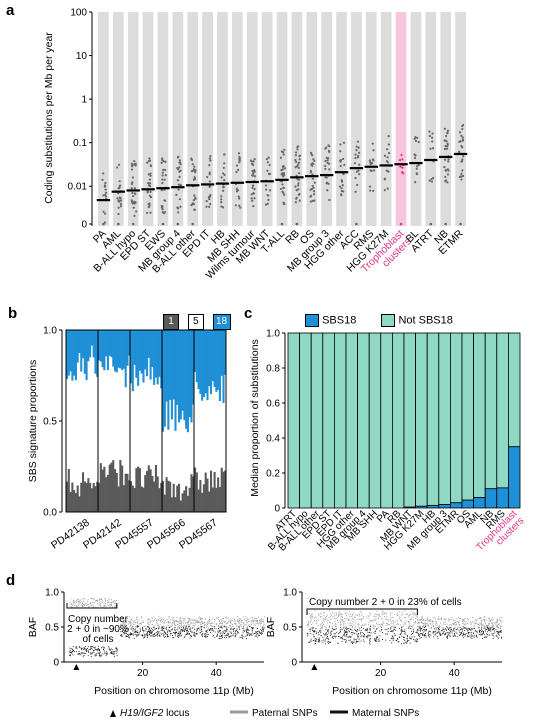 This screenshot has height=722, width=539. I want to click on panel-a-zero-point, so click(103, 224).